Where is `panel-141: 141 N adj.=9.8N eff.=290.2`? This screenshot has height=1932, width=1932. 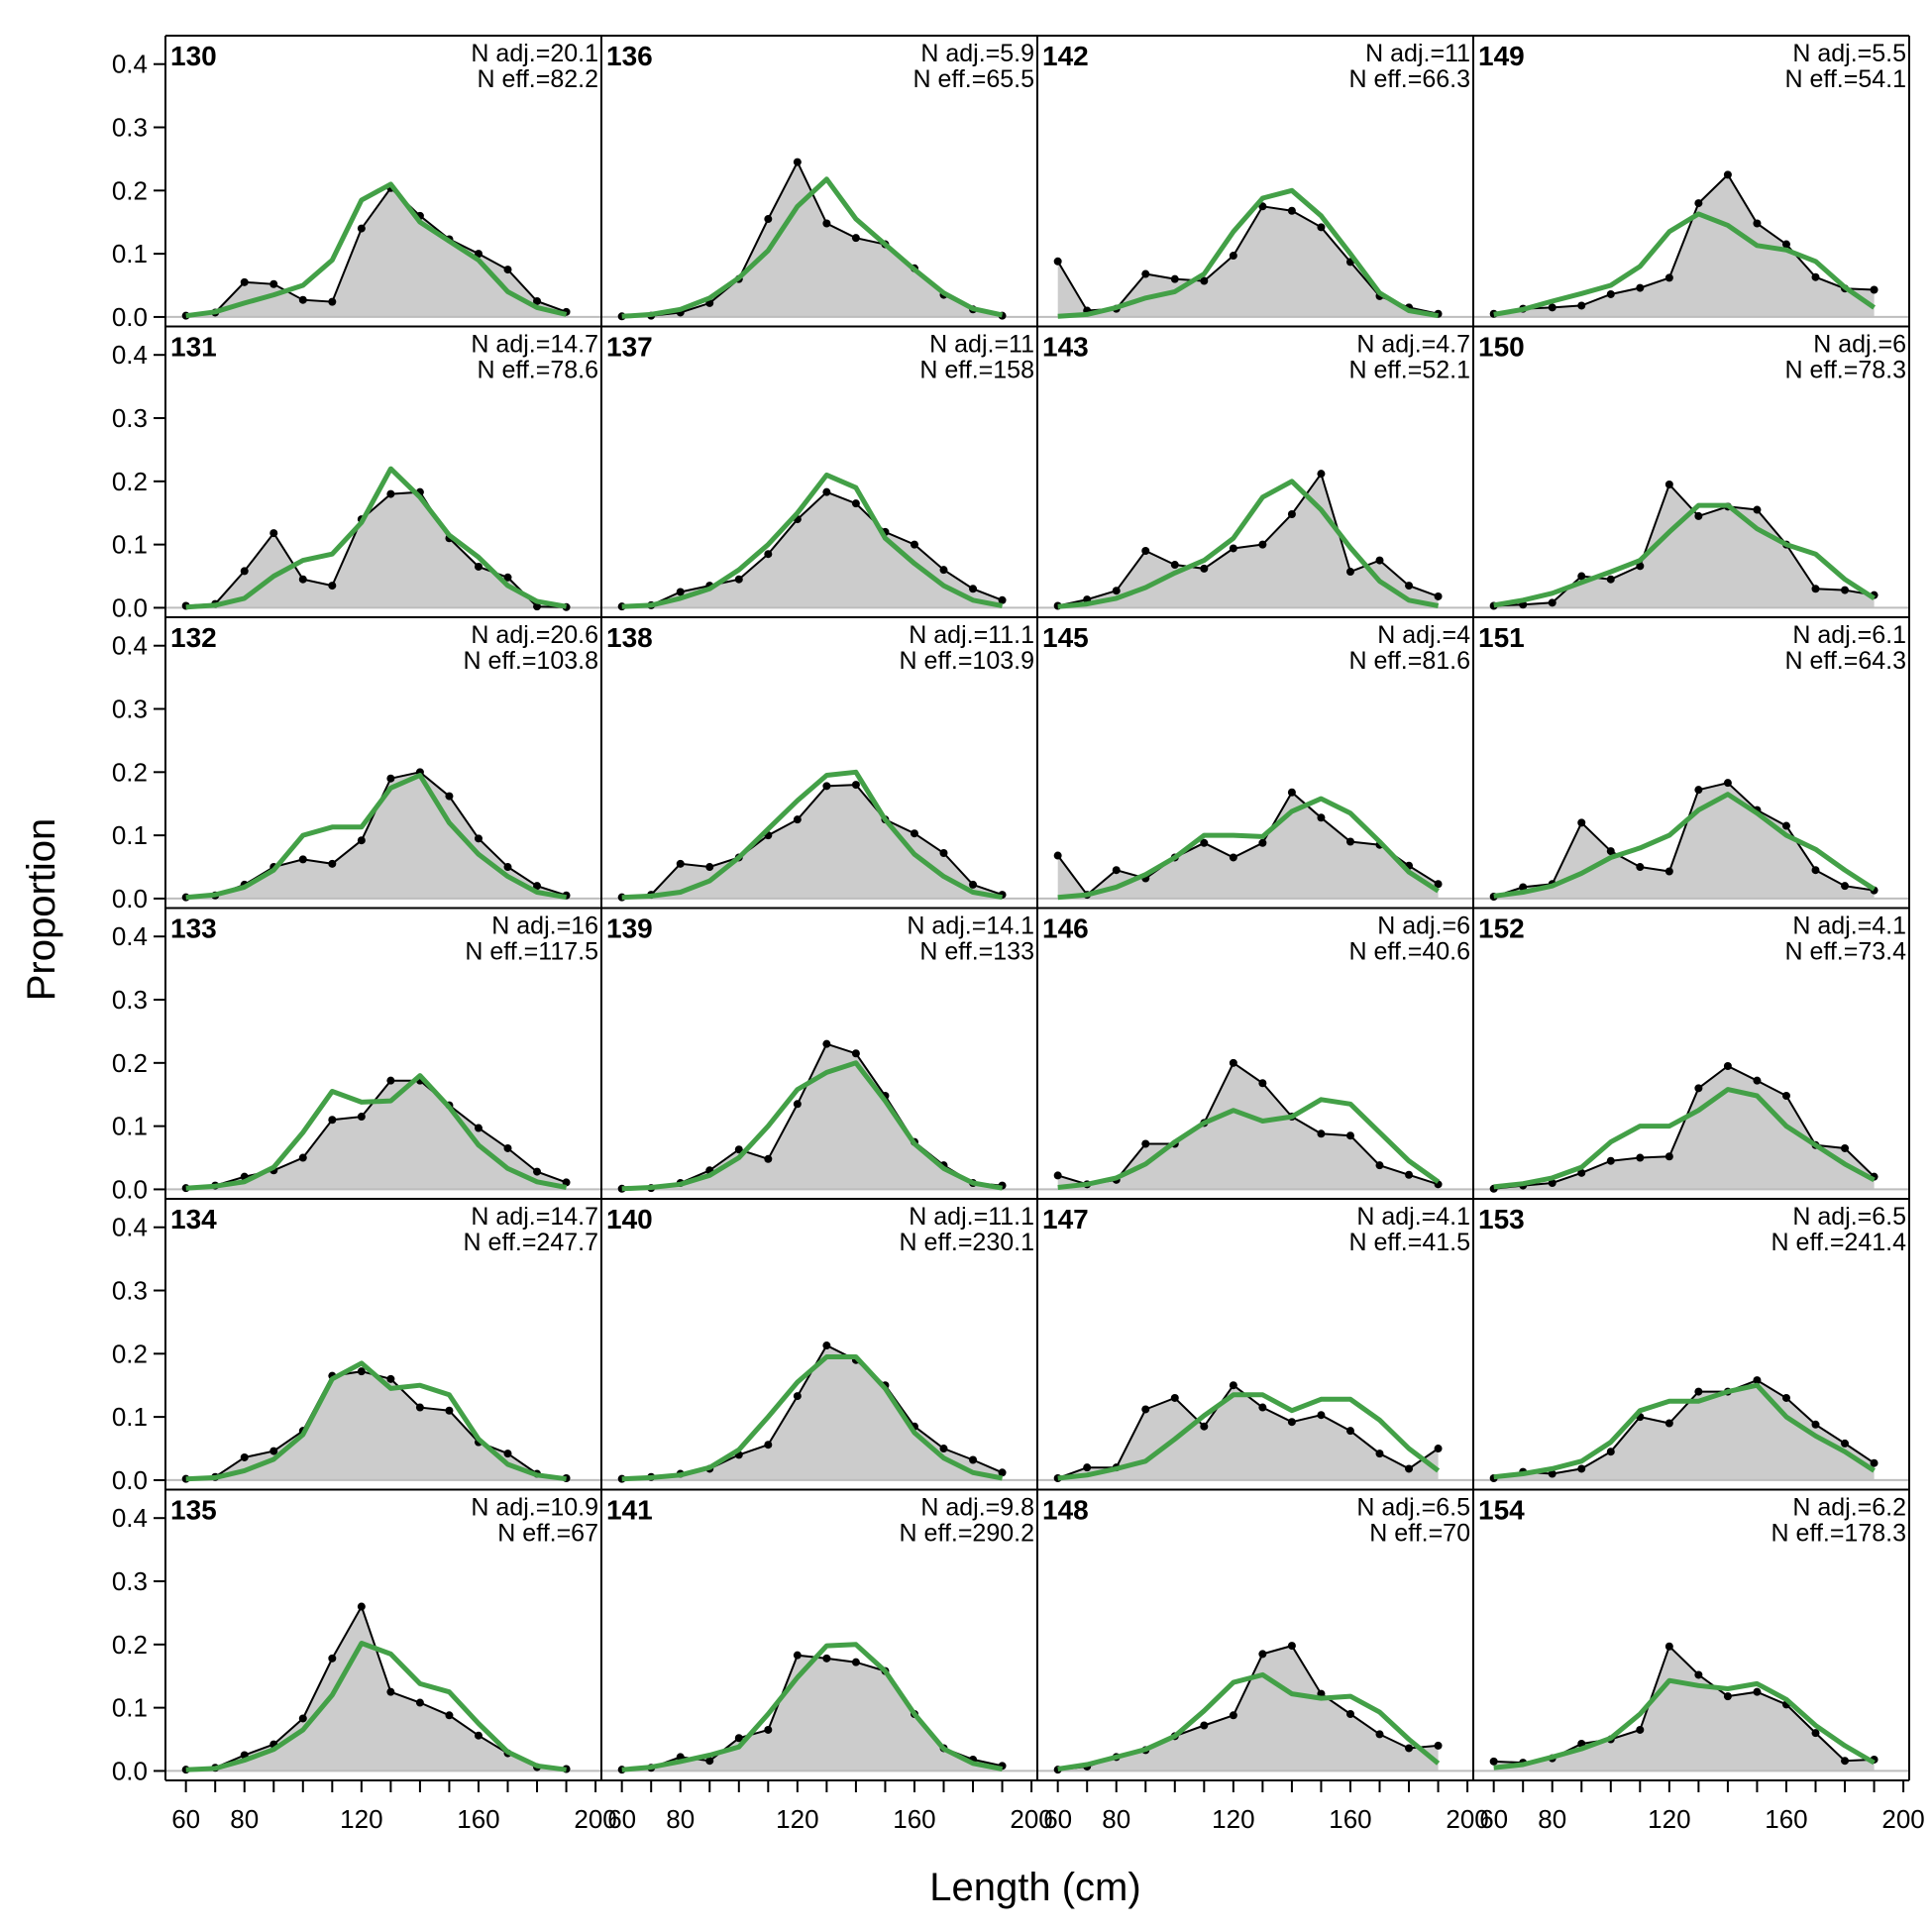 panel-141: 141 N adj.=9.8N eff.=290.2 is located at coordinates (819, 1634).